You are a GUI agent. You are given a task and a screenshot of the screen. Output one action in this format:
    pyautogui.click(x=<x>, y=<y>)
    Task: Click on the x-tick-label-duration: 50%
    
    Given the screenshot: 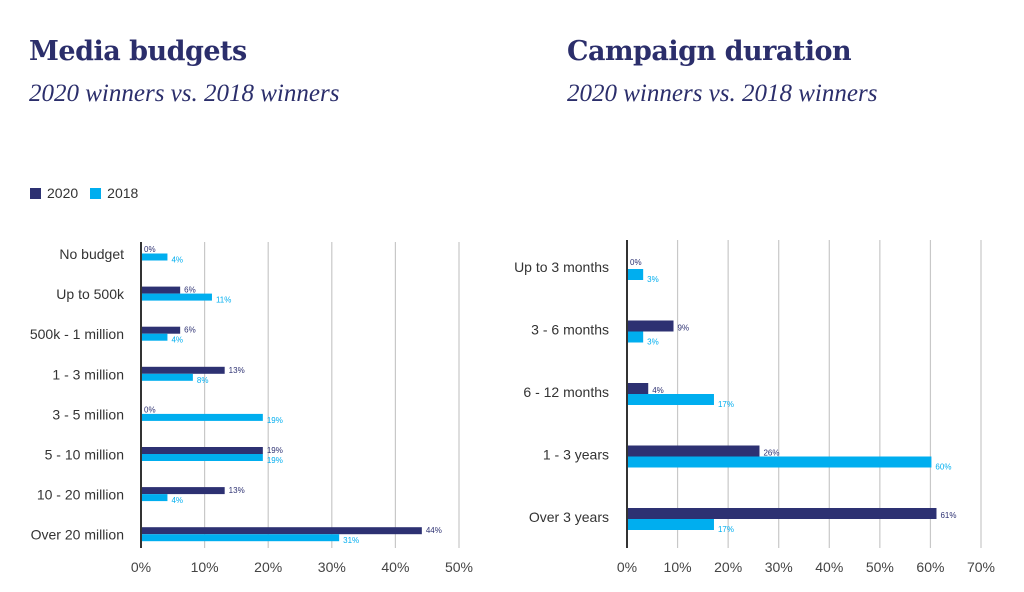 What is the action you would take?
    pyautogui.click(x=880, y=567)
    